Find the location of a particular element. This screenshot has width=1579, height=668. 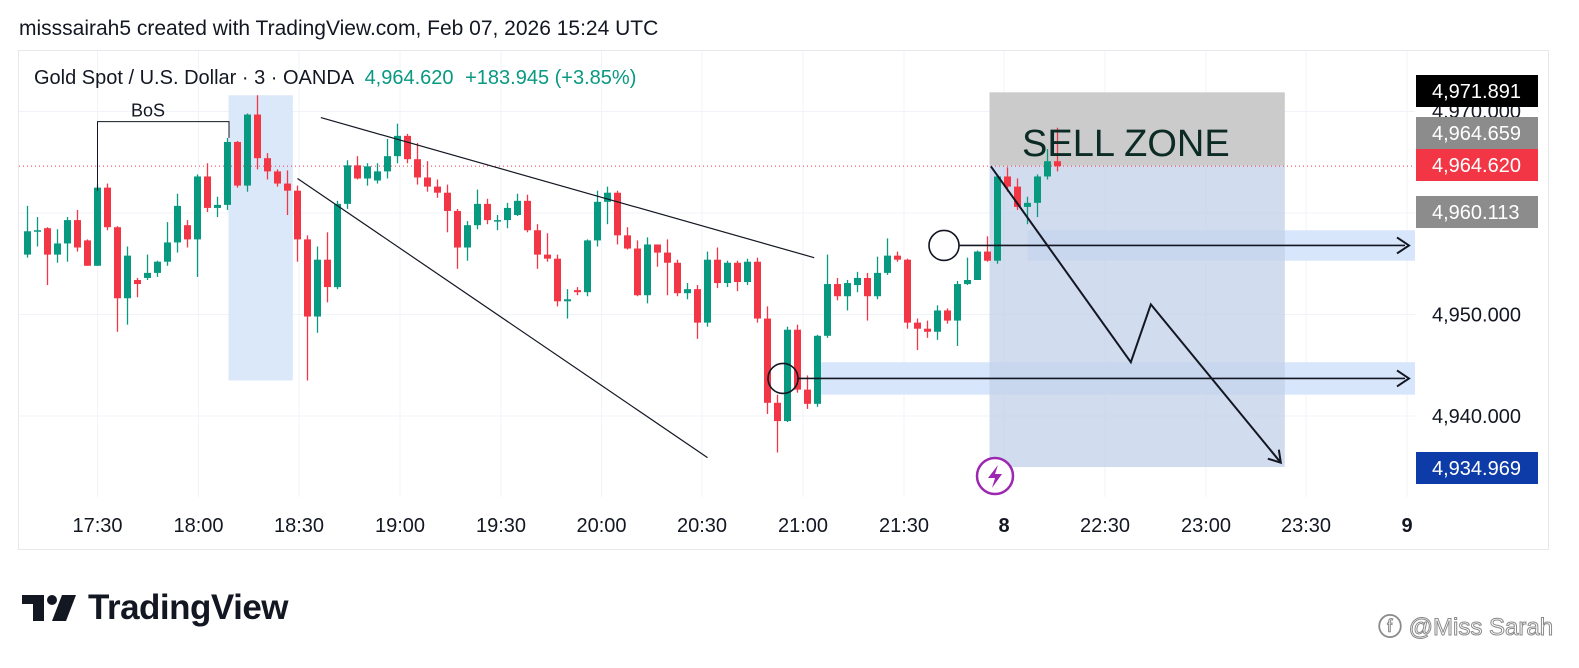

tradingview-logo: TradingView is located at coordinates (155, 608).